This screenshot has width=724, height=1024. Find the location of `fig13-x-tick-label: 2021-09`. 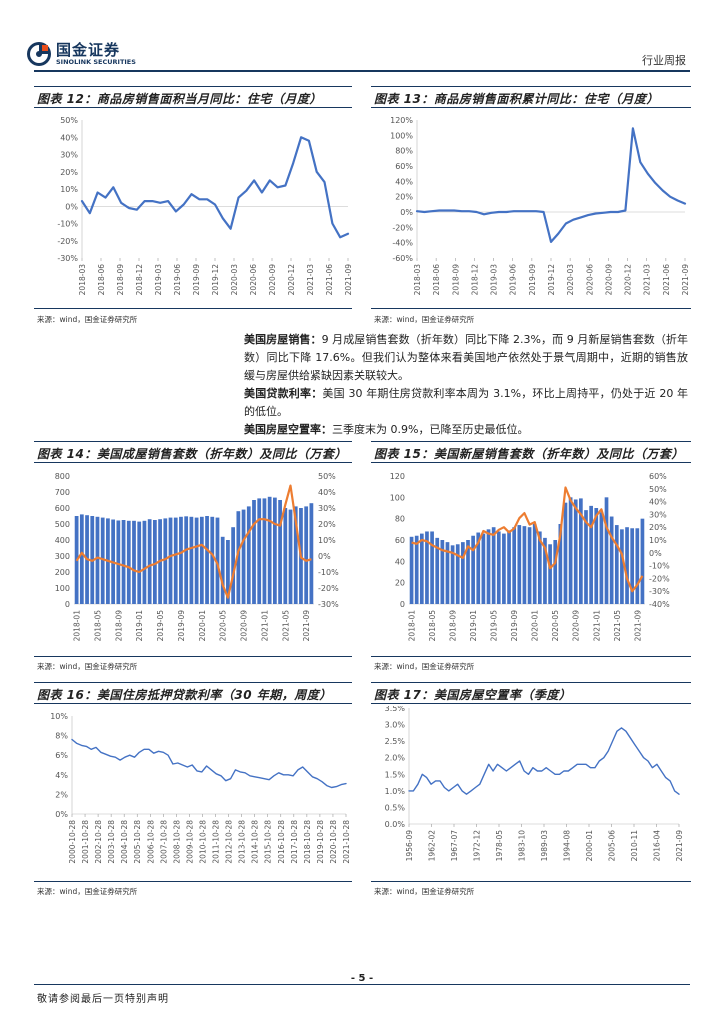

fig13-x-tick-label: 2021-09 is located at coordinates (685, 280).